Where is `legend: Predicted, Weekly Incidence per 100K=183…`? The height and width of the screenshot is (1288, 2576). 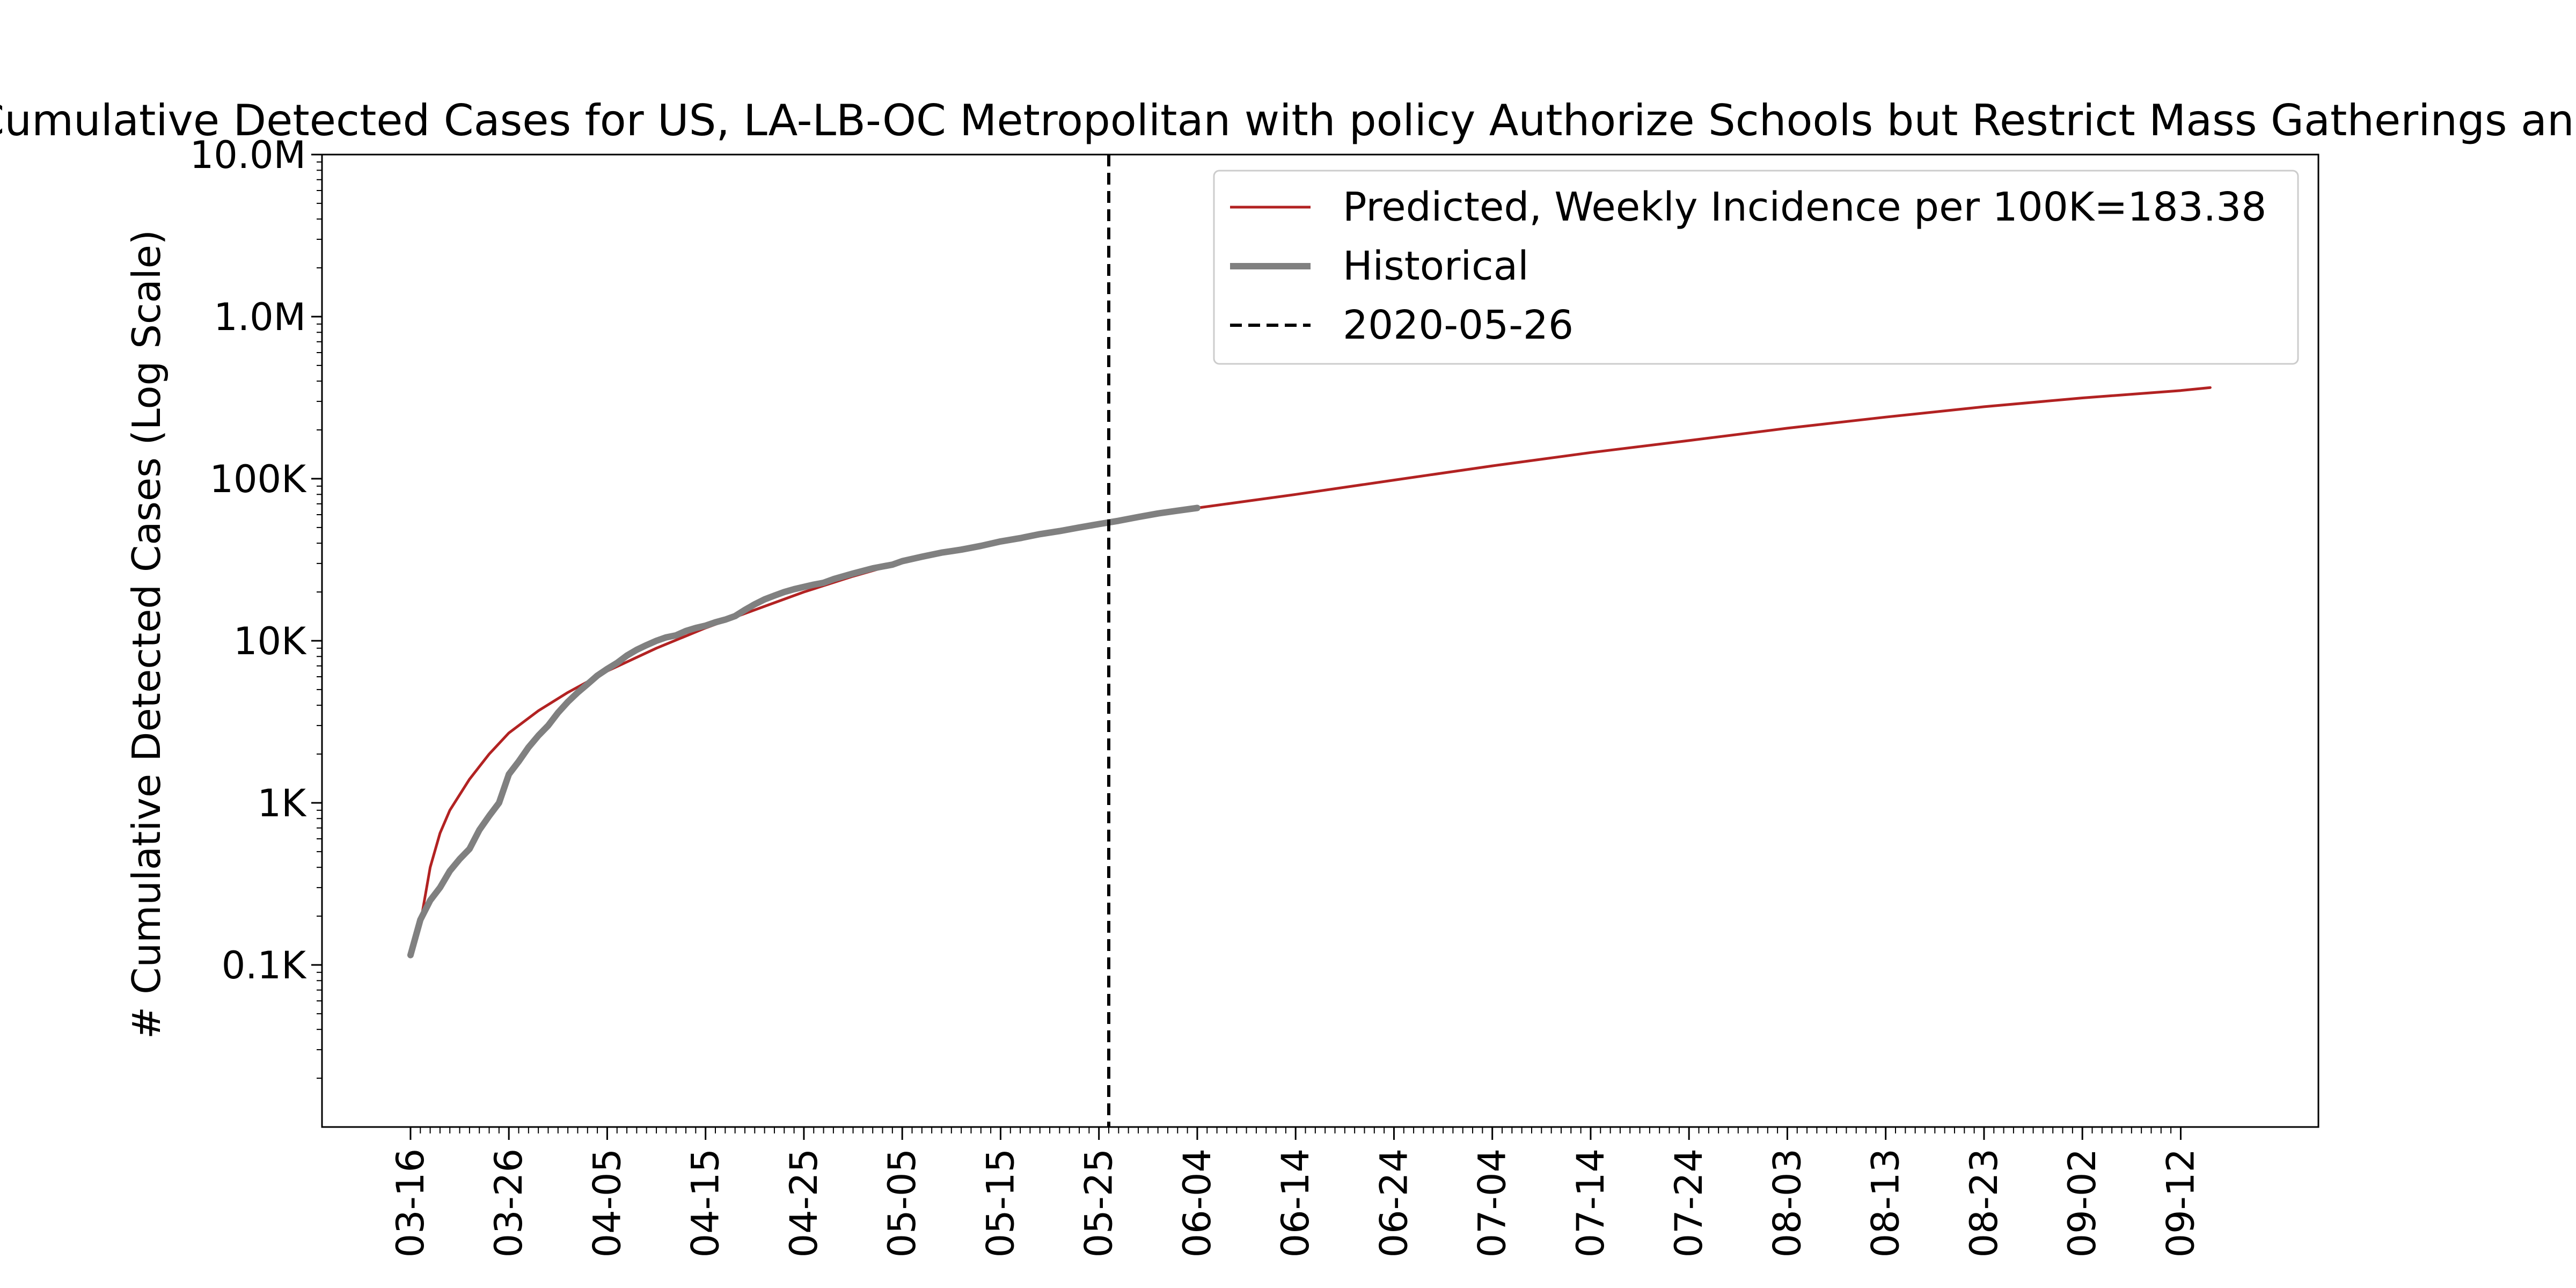
legend: Predicted, Weekly Incidence per 100K=183… is located at coordinates (1756, 267).